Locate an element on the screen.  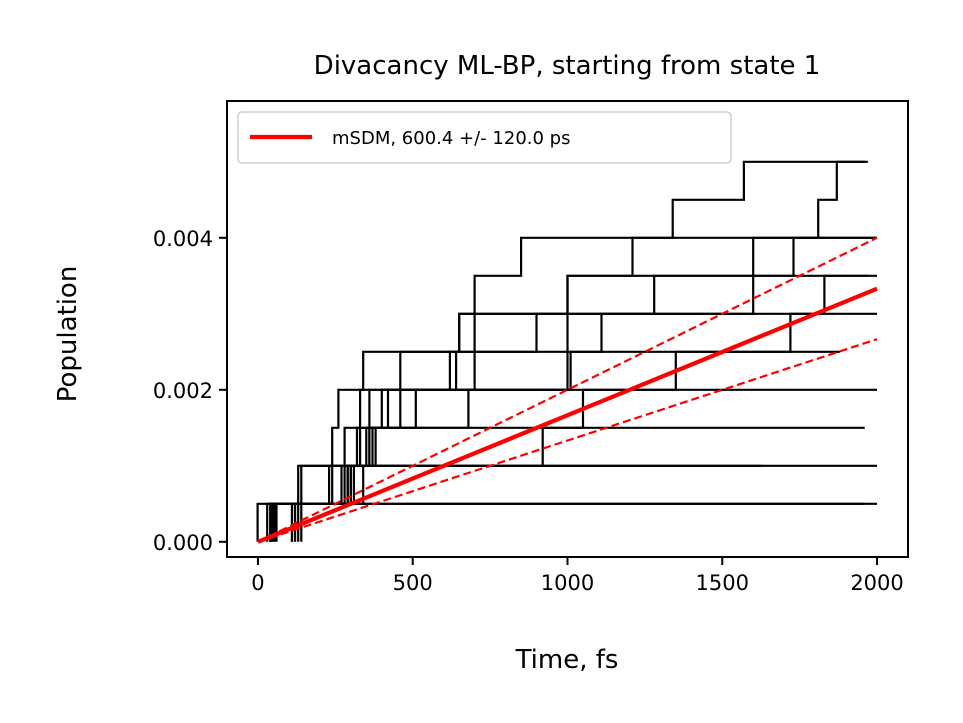
x-tick-label: 1500 is located at coordinates (722, 583).